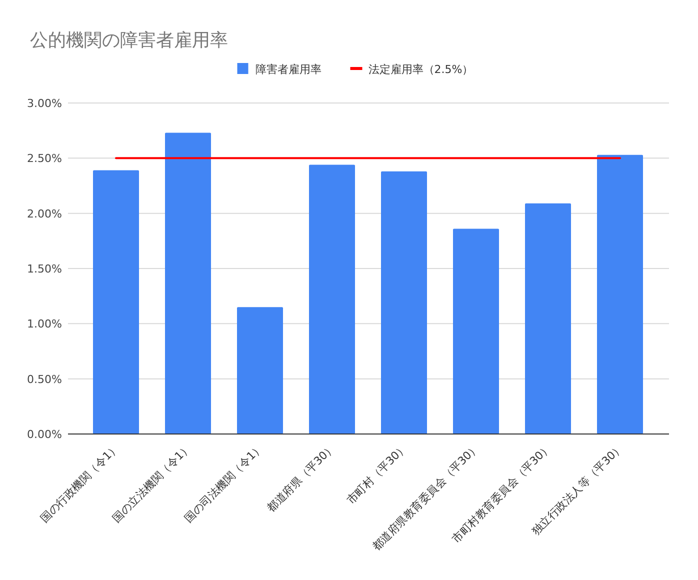  Describe the element at coordinates (44, 434) in the screenshot. I see `y-tick-label: 0.00%` at that location.